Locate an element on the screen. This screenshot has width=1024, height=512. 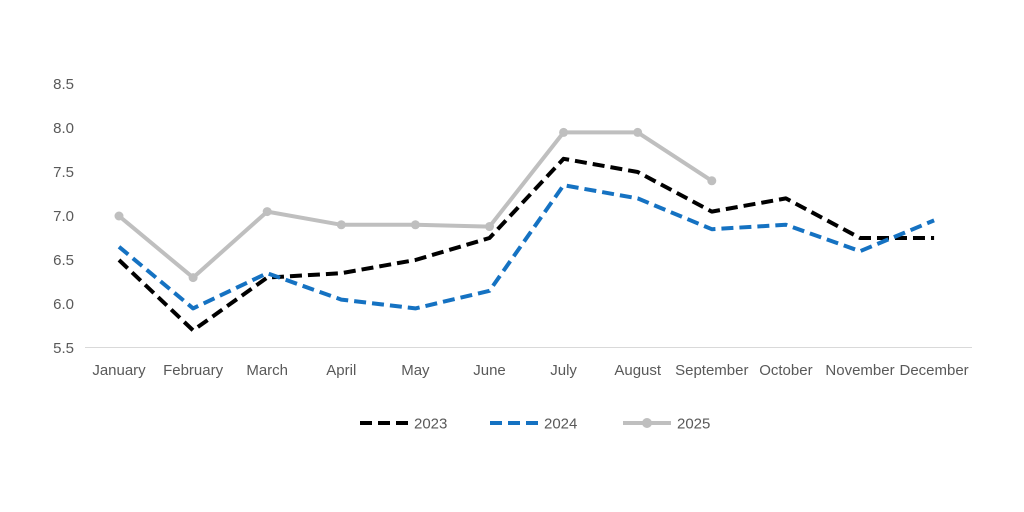
y-tick-label: 8.0 is located at coordinates (63, 128).